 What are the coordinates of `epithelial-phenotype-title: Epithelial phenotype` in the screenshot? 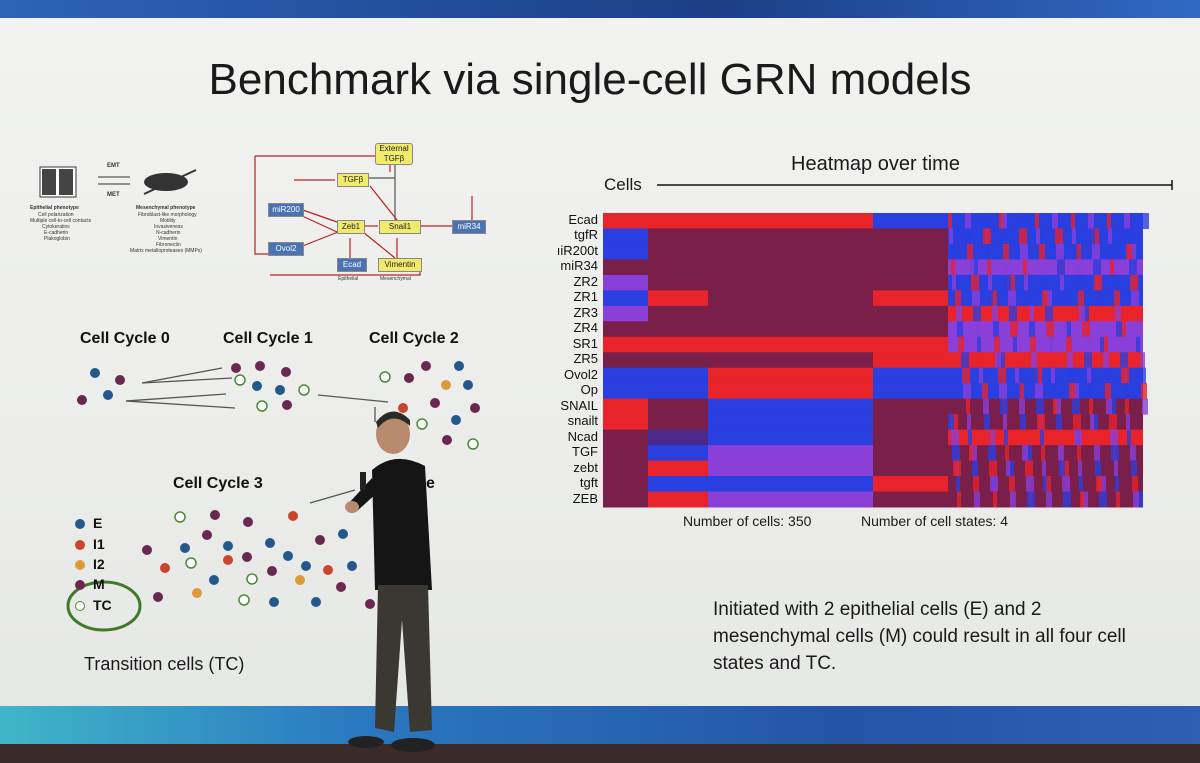 It's located at (54, 208).